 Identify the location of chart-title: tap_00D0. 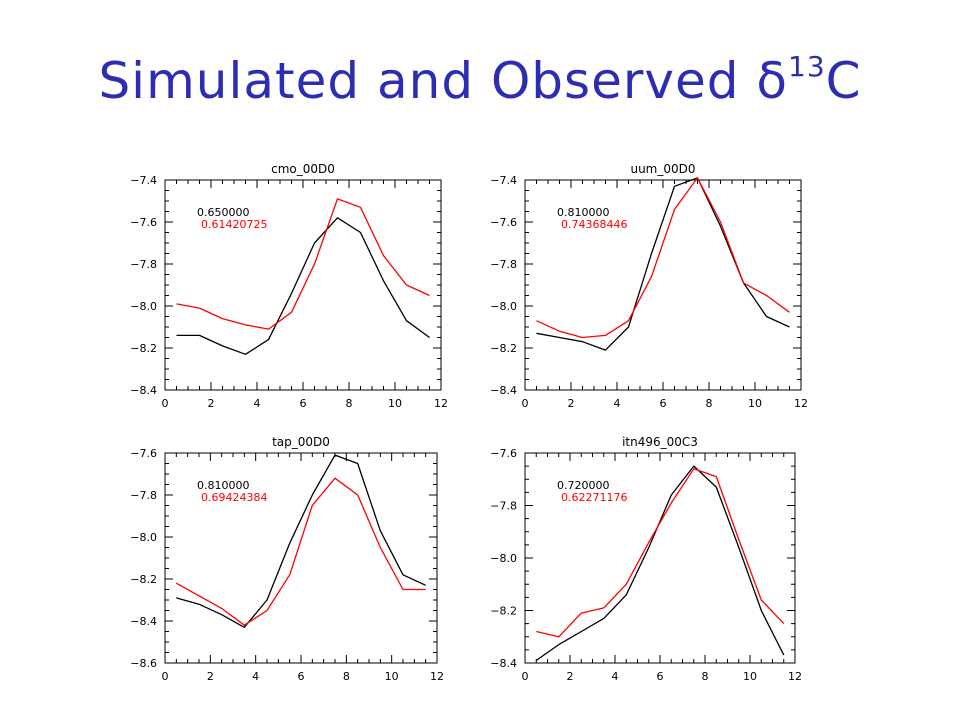
(301, 442).